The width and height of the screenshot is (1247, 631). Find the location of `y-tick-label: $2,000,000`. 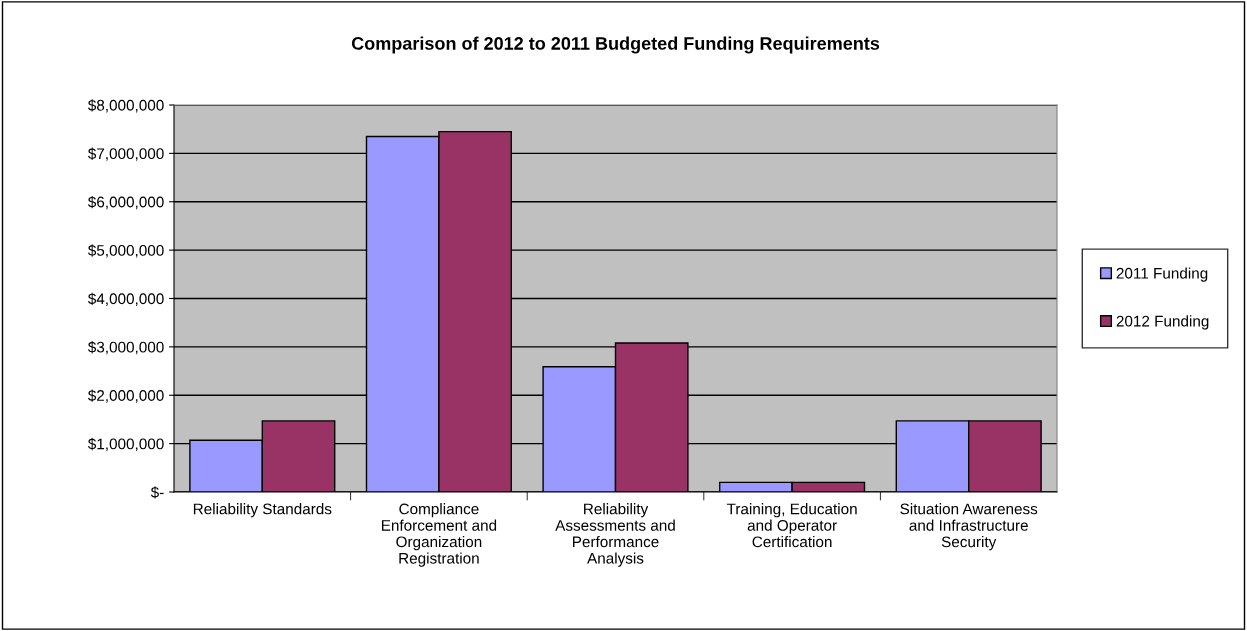

y-tick-label: $2,000,000 is located at coordinates (125, 396).